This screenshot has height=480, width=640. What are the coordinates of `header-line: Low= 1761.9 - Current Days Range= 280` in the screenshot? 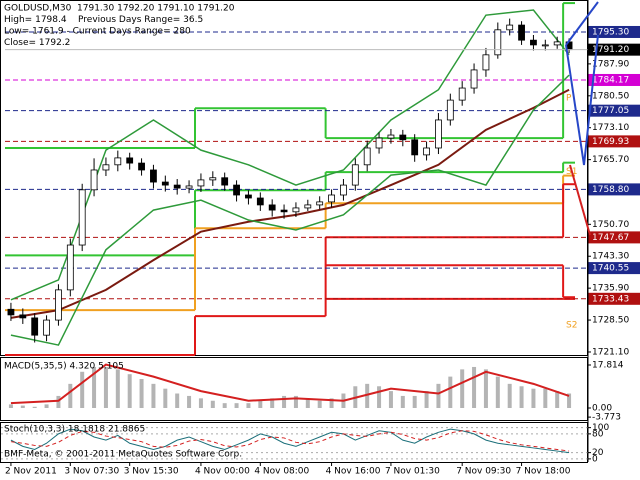 It's located at (97, 32).